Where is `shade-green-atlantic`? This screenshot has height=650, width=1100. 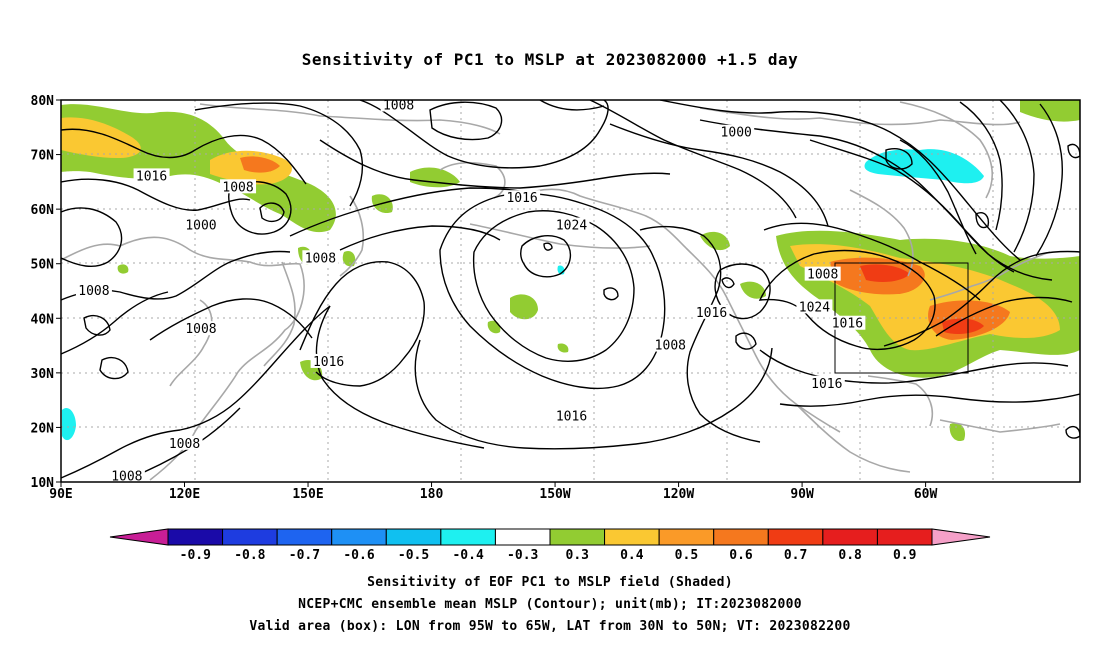 shade-green-atlantic is located at coordinates (1050, 111).